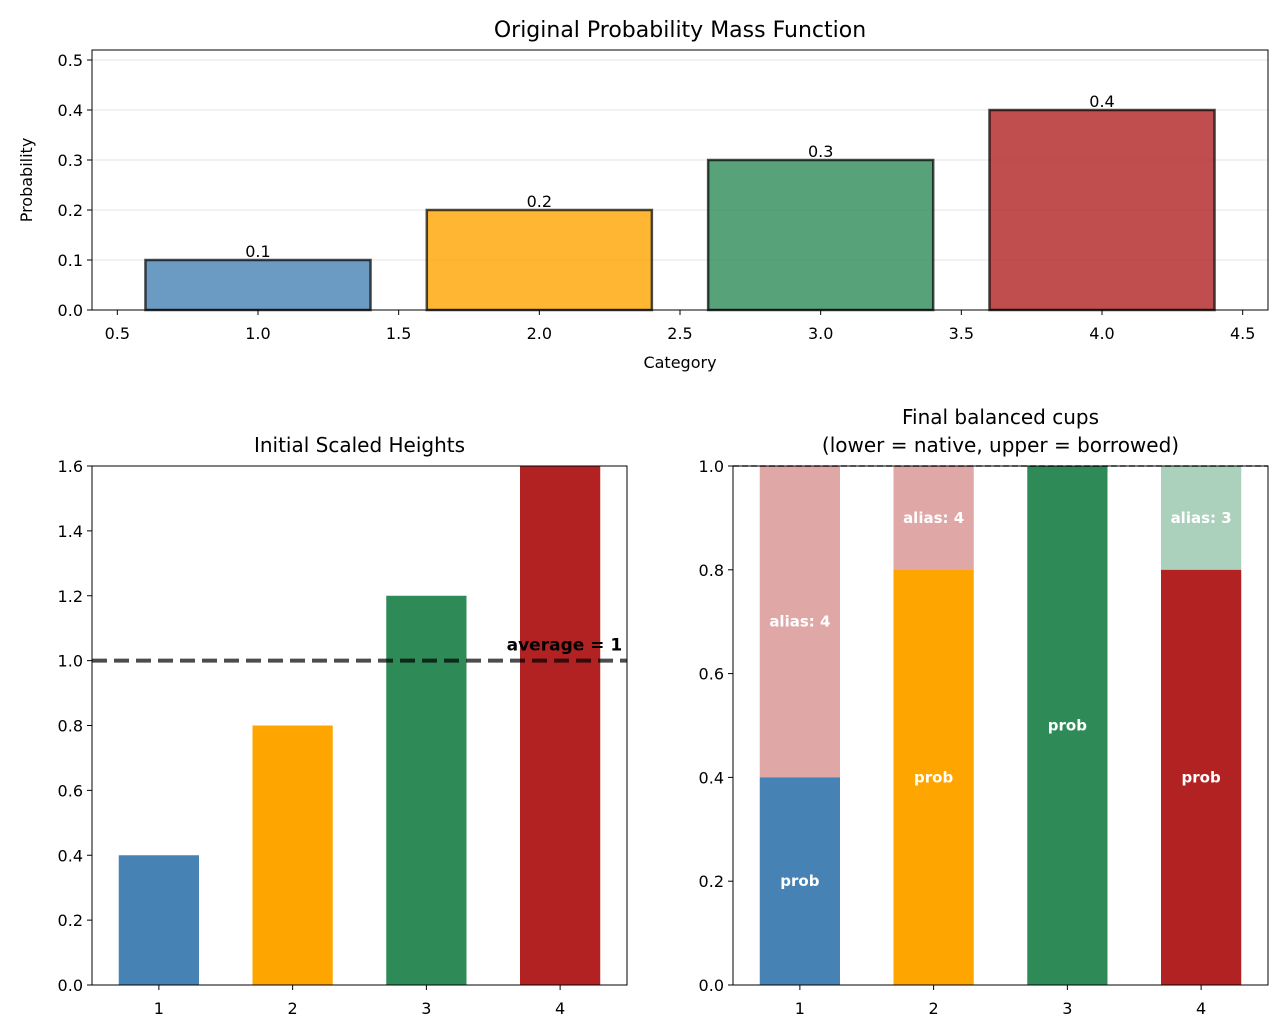 This screenshot has width=1283, height=1035. Describe the element at coordinates (26, 180) in the screenshot. I see `y-axis-label: Probability` at that location.